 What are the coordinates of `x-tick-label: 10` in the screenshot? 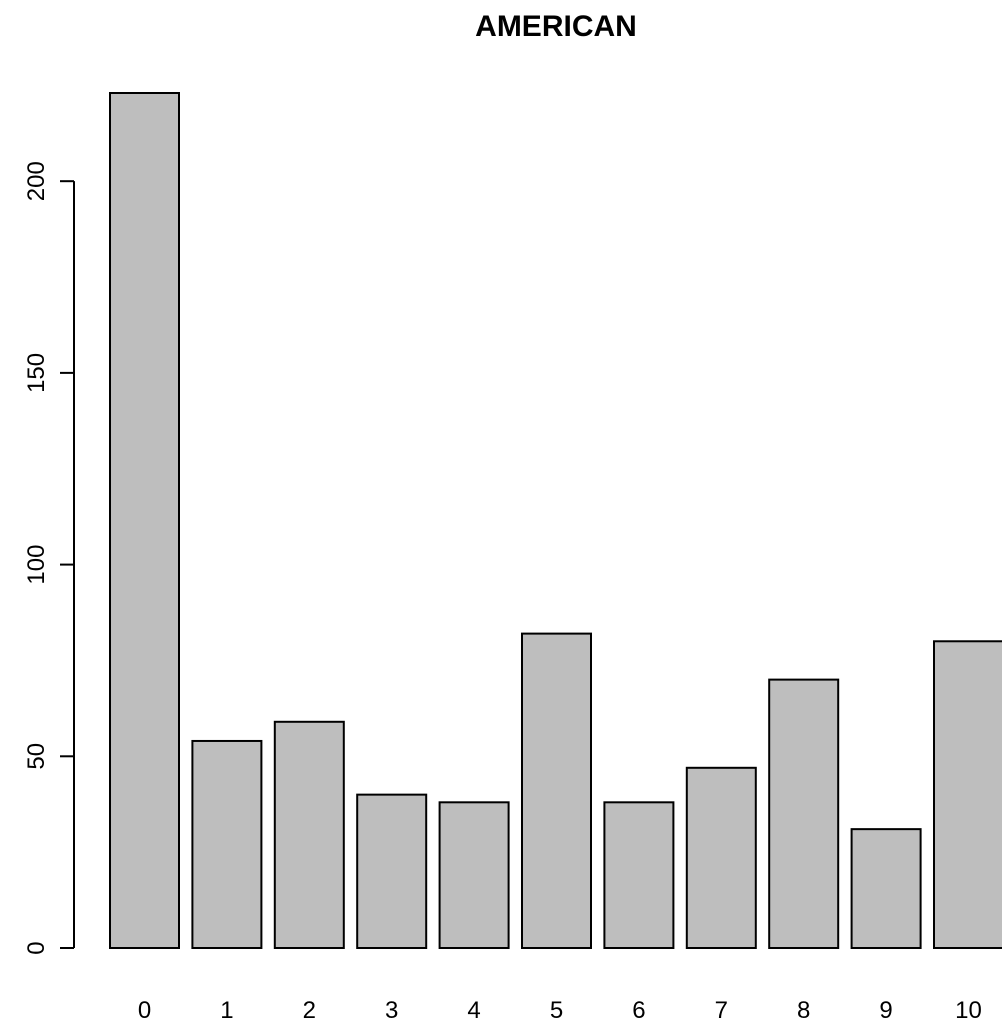 It's located at (968, 1010).